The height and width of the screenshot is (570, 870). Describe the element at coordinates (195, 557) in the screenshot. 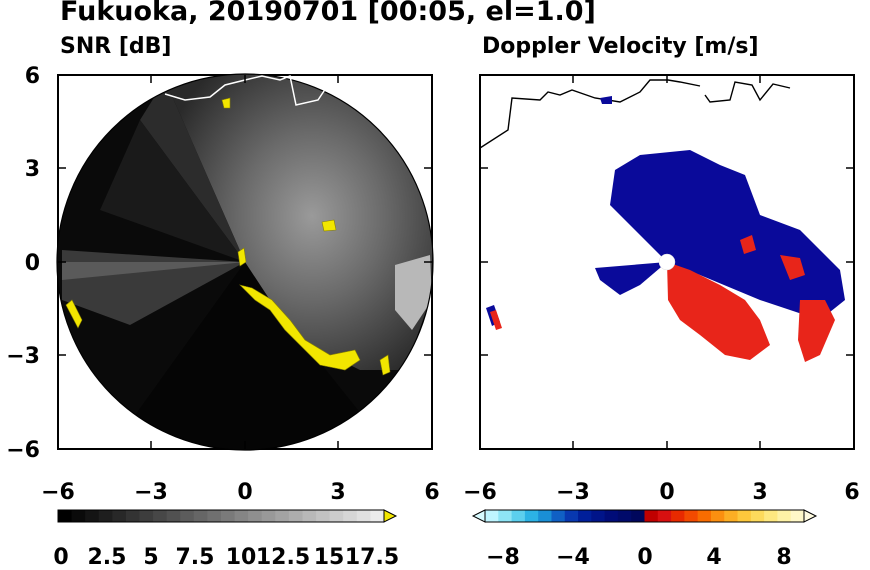

I see `snr-colorbar-label: 7.5` at that location.